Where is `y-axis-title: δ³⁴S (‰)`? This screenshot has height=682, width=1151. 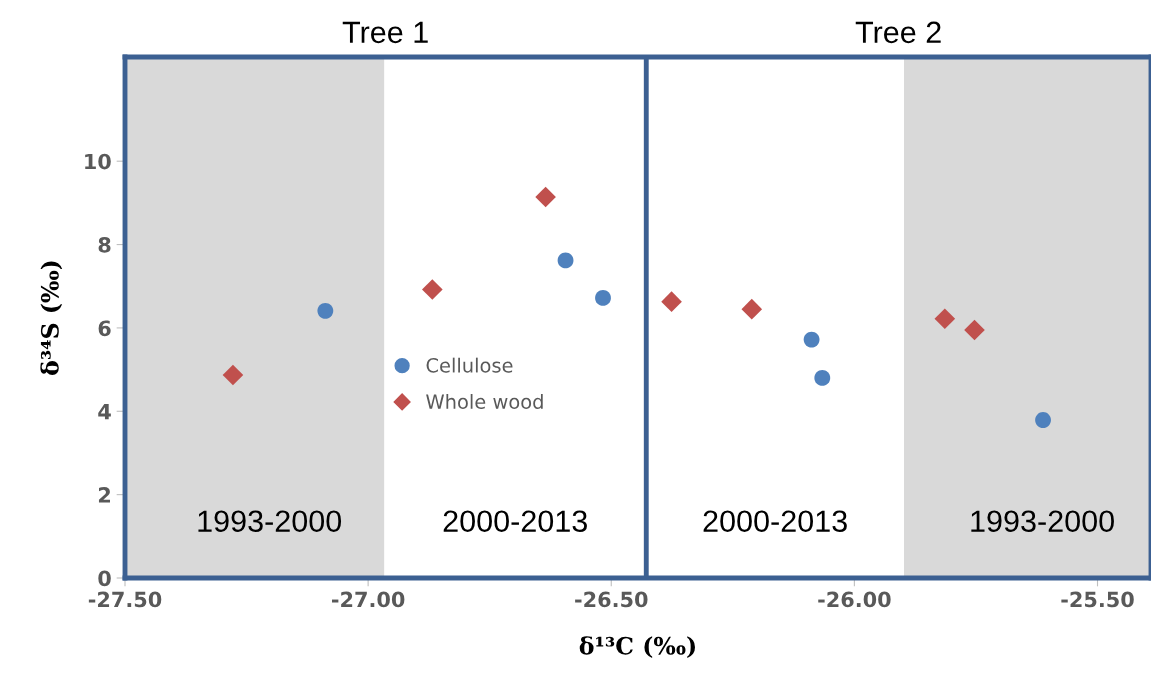 y-axis-title: δ³⁴S (‰) is located at coordinates (51, 318).